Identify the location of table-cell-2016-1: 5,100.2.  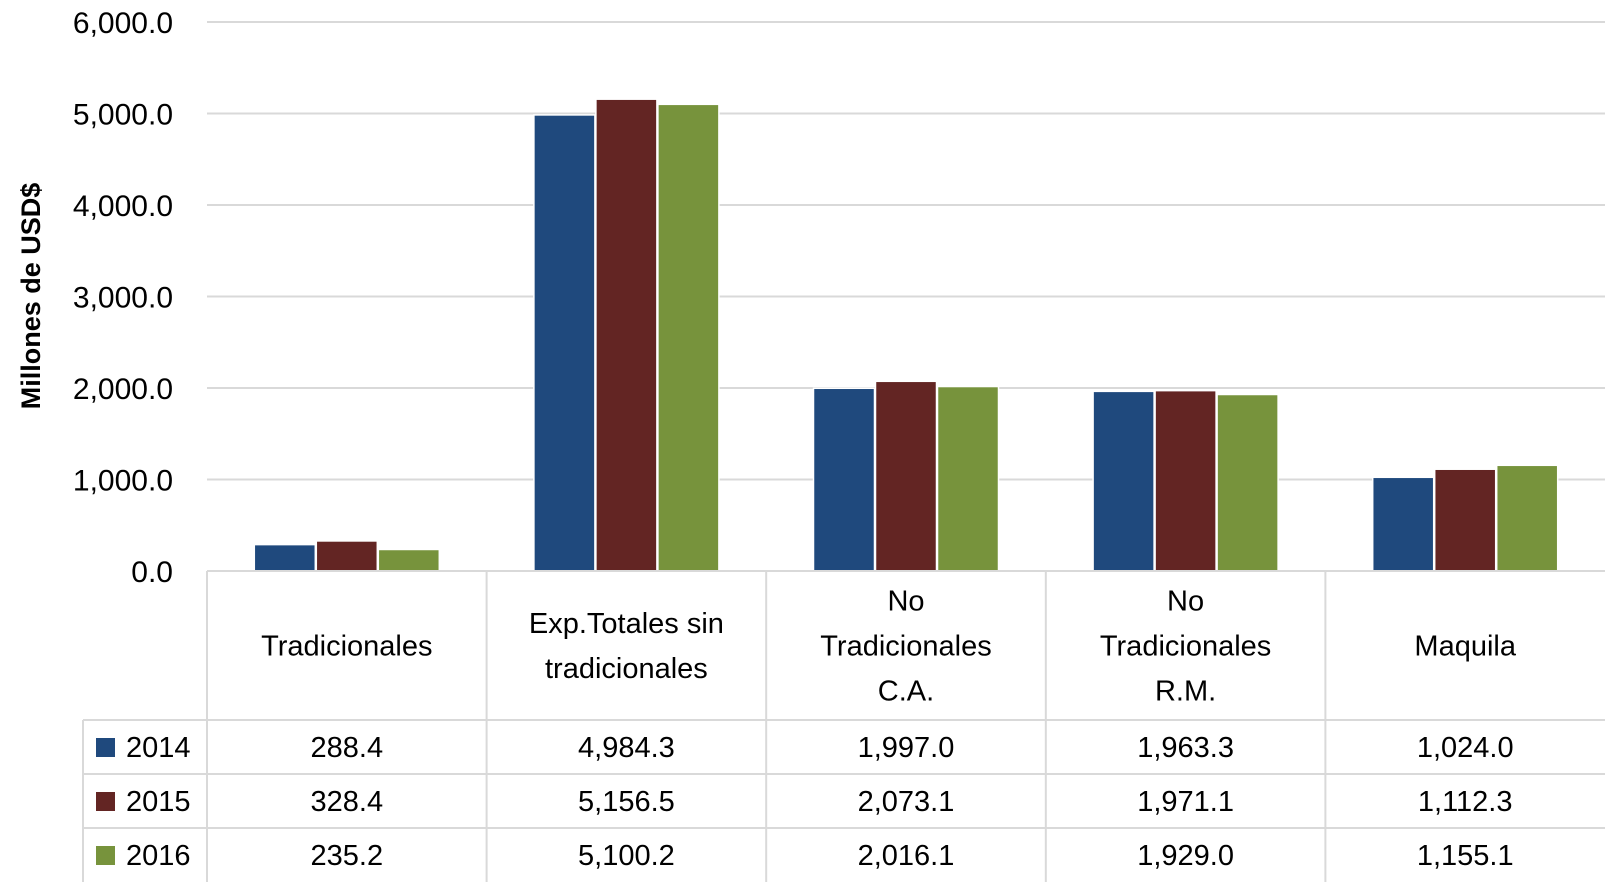
(626, 856).